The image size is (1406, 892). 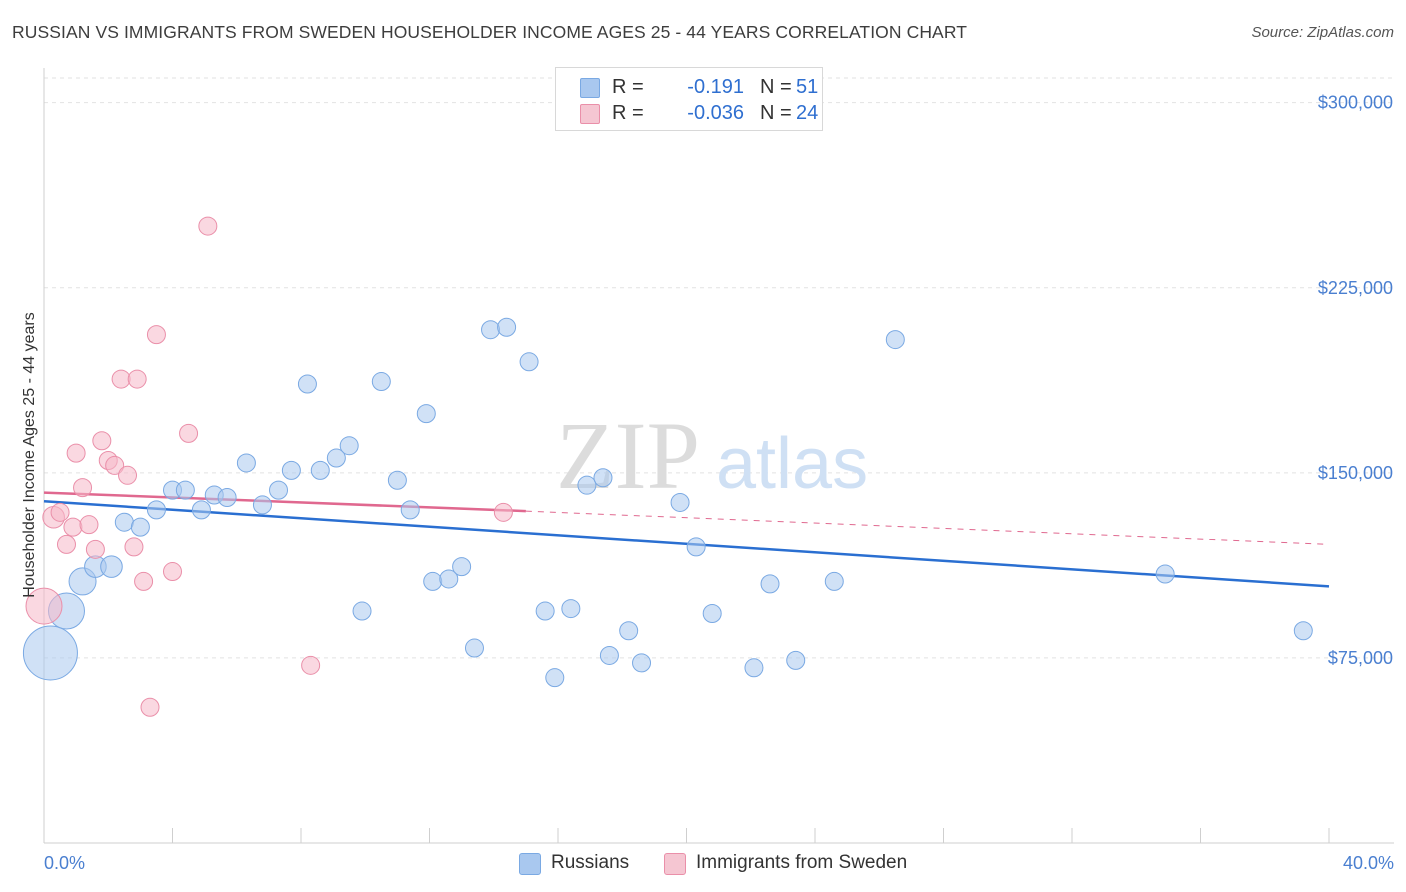 I want to click on trend-line-russians, so click(x=686, y=543).